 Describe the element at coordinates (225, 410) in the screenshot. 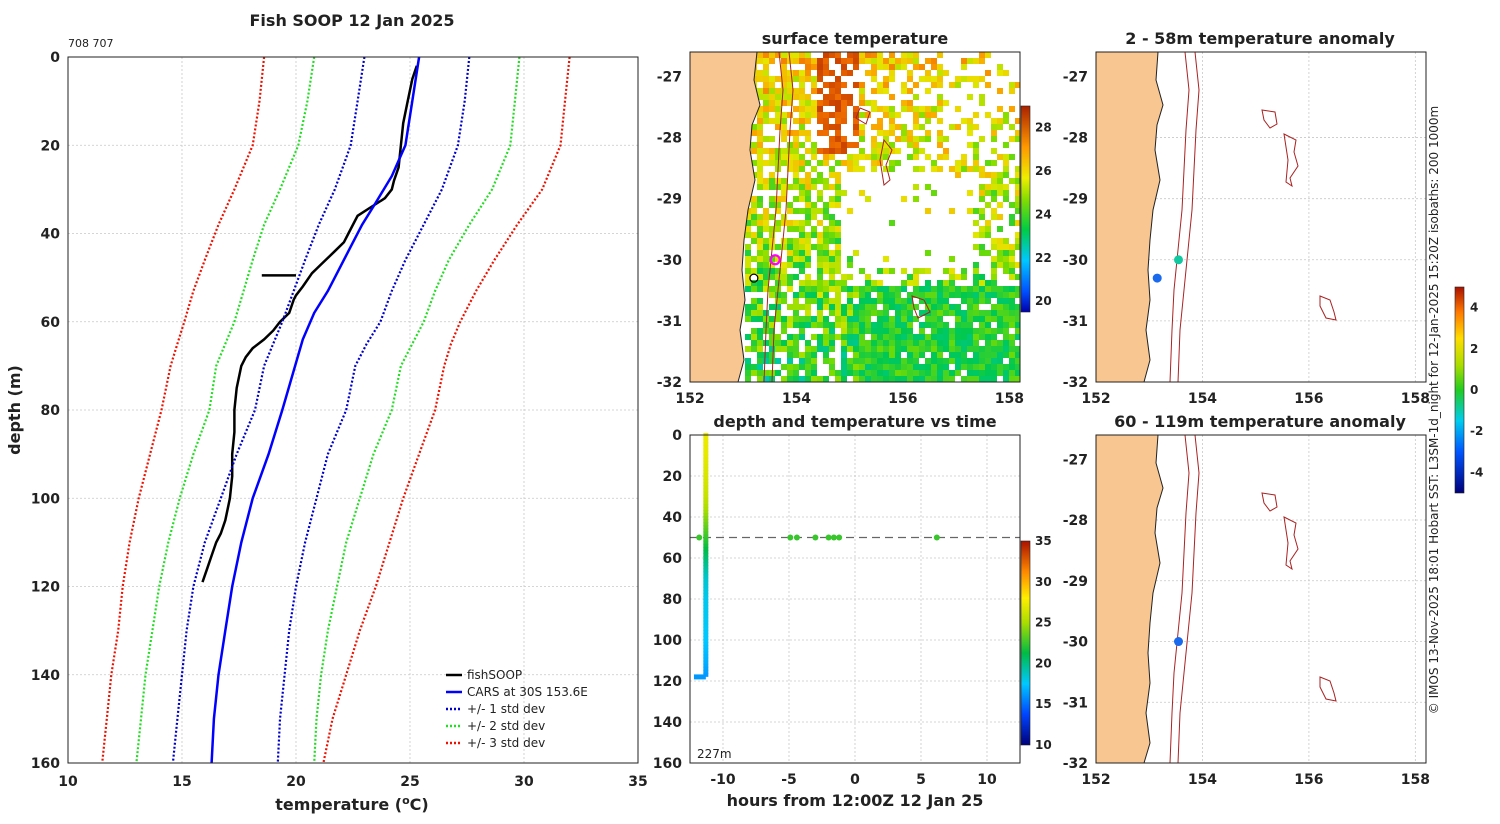

I see `profile-series--2-std-dev-lower-` at that location.